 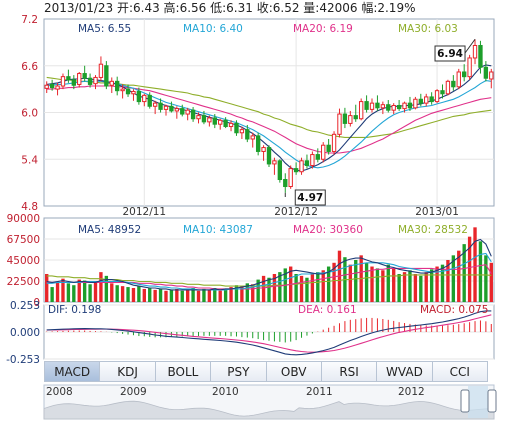 I want to click on tab-macd: MACD, so click(x=72, y=371).